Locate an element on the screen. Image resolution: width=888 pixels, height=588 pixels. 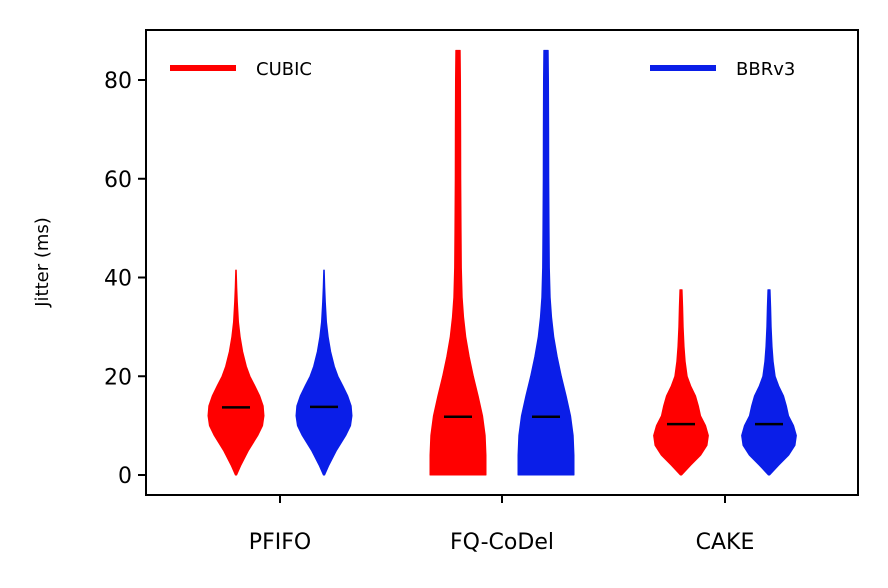
x-tick-label: FQ-CoDel is located at coordinates (502, 542).